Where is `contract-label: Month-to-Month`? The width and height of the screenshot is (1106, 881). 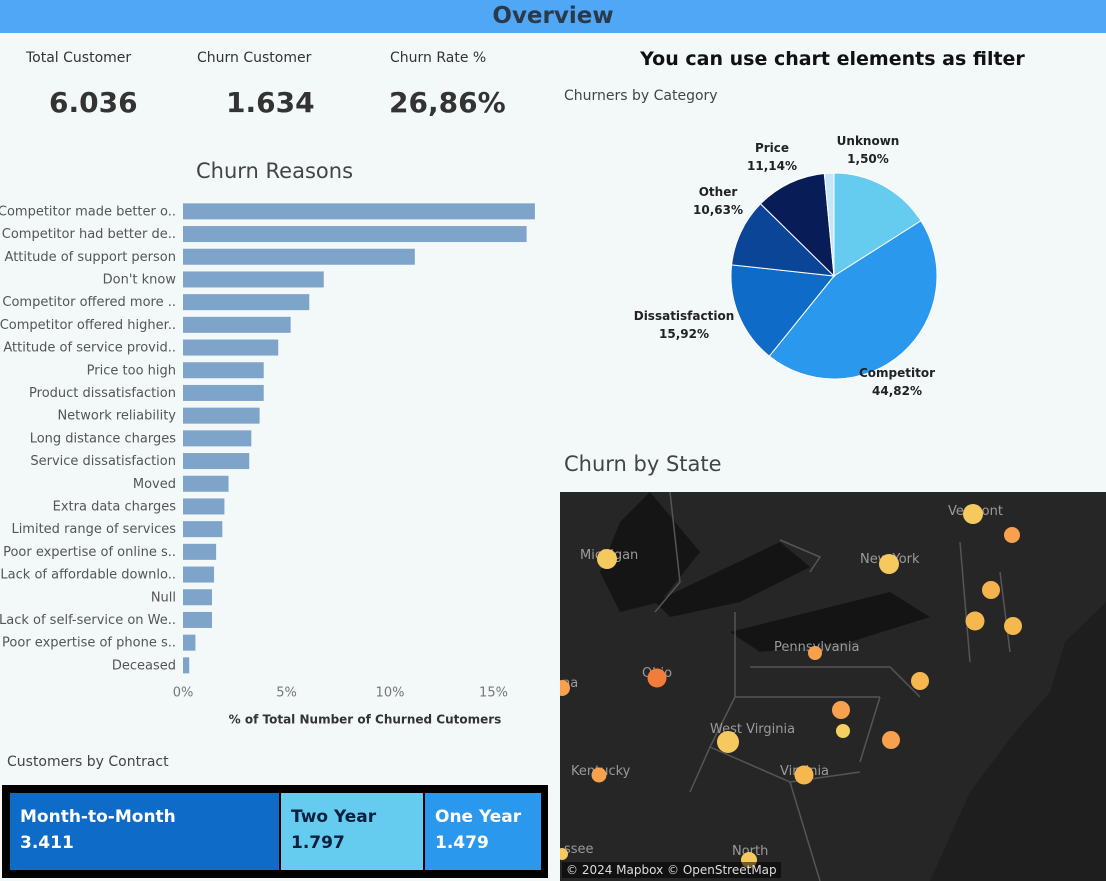
contract-label: Month-to-Month is located at coordinates (98, 817).